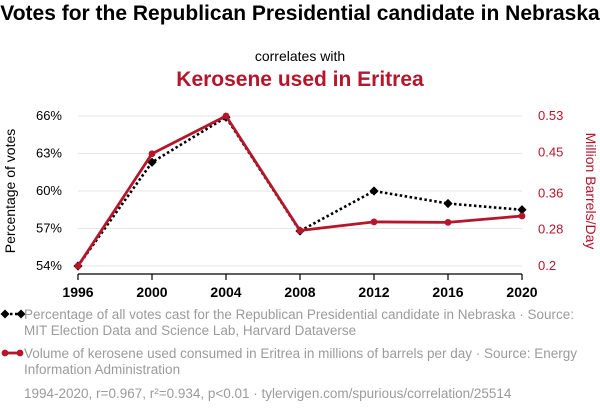 This screenshot has width=600, height=414. What do you see at coordinates (151, 292) in the screenshot?
I see `x-tick-label: 2000` at bounding box center [151, 292].